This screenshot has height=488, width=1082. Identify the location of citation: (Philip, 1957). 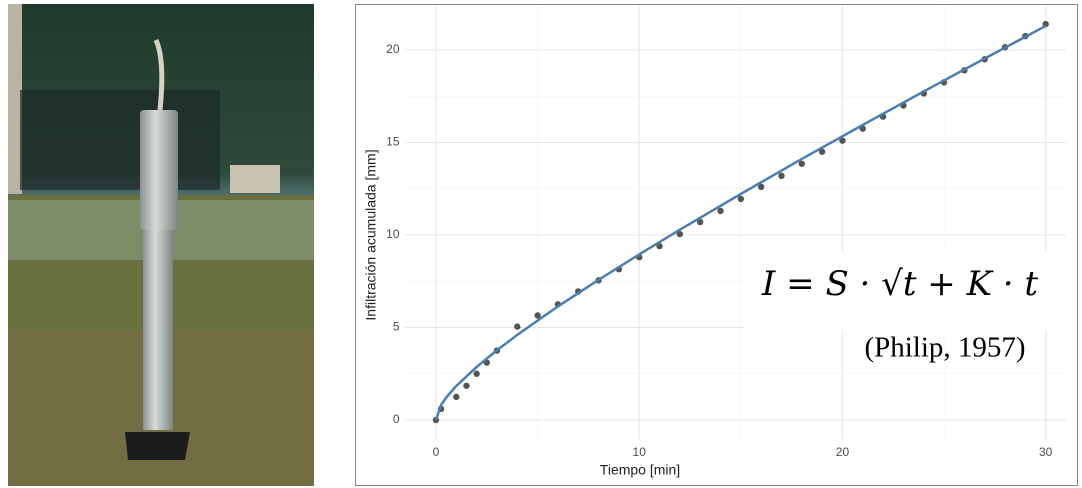
(944, 348).